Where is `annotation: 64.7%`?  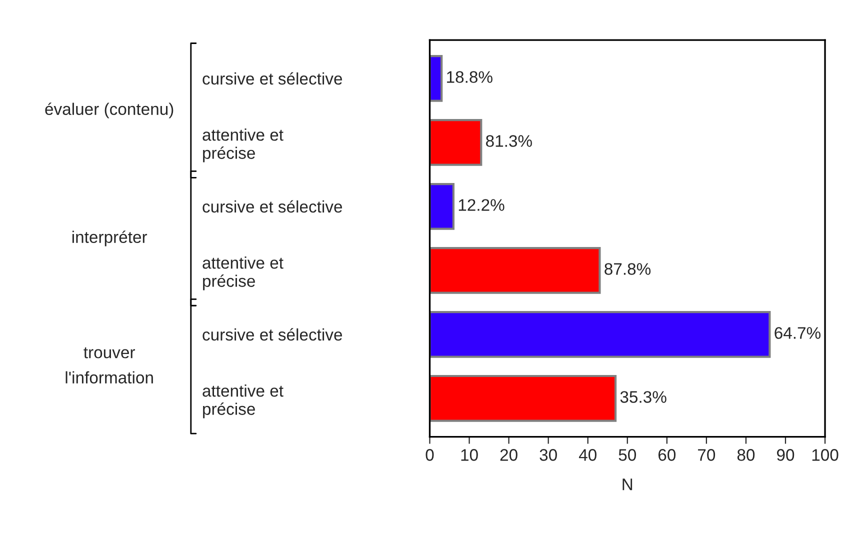
annotation: 64.7% is located at coordinates (797, 333).